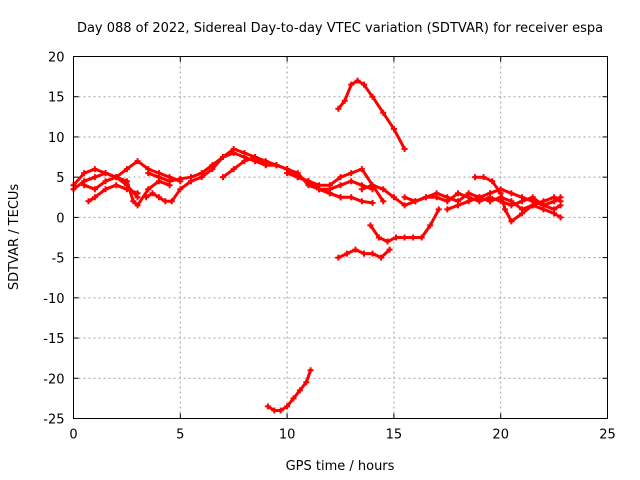 Image resolution: width=640 pixels, height=480 pixels. I want to click on y-tick-label: 10, so click(56, 138).